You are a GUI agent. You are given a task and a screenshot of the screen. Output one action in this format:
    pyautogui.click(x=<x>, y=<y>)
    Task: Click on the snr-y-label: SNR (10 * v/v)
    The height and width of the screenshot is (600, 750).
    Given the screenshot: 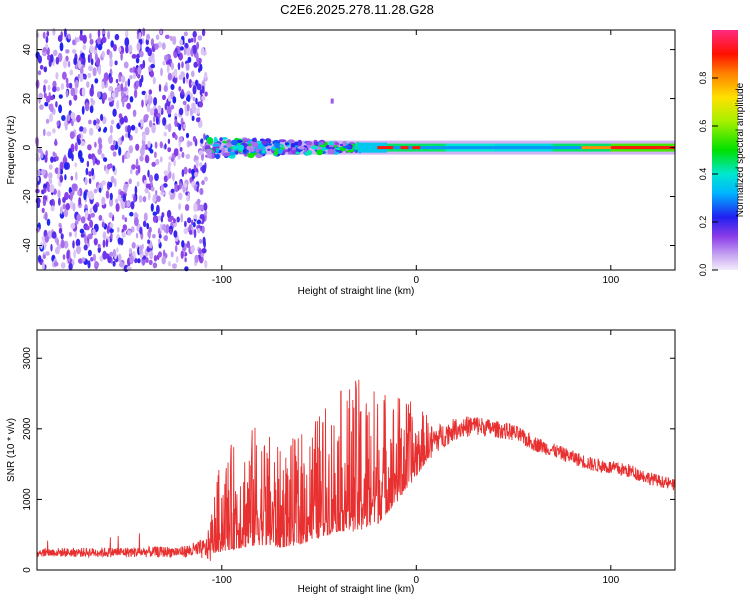 What is the action you would take?
    pyautogui.click(x=11, y=450)
    